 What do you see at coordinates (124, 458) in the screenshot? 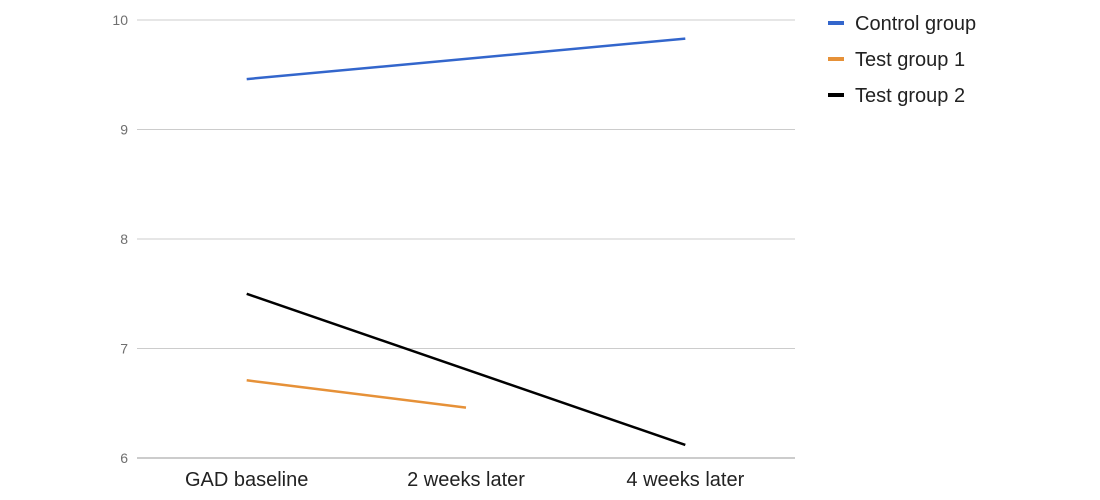
I see `y-tick-label: 6` at bounding box center [124, 458].